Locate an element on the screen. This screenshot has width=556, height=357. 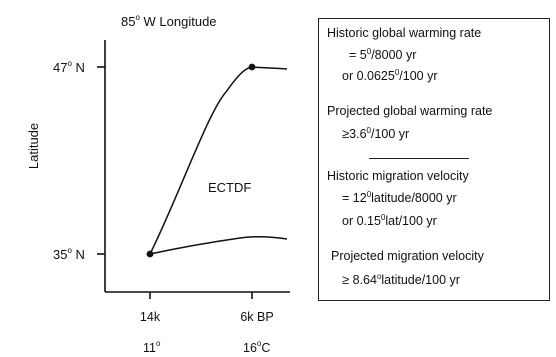
end-point-upper is located at coordinates (252, 67).